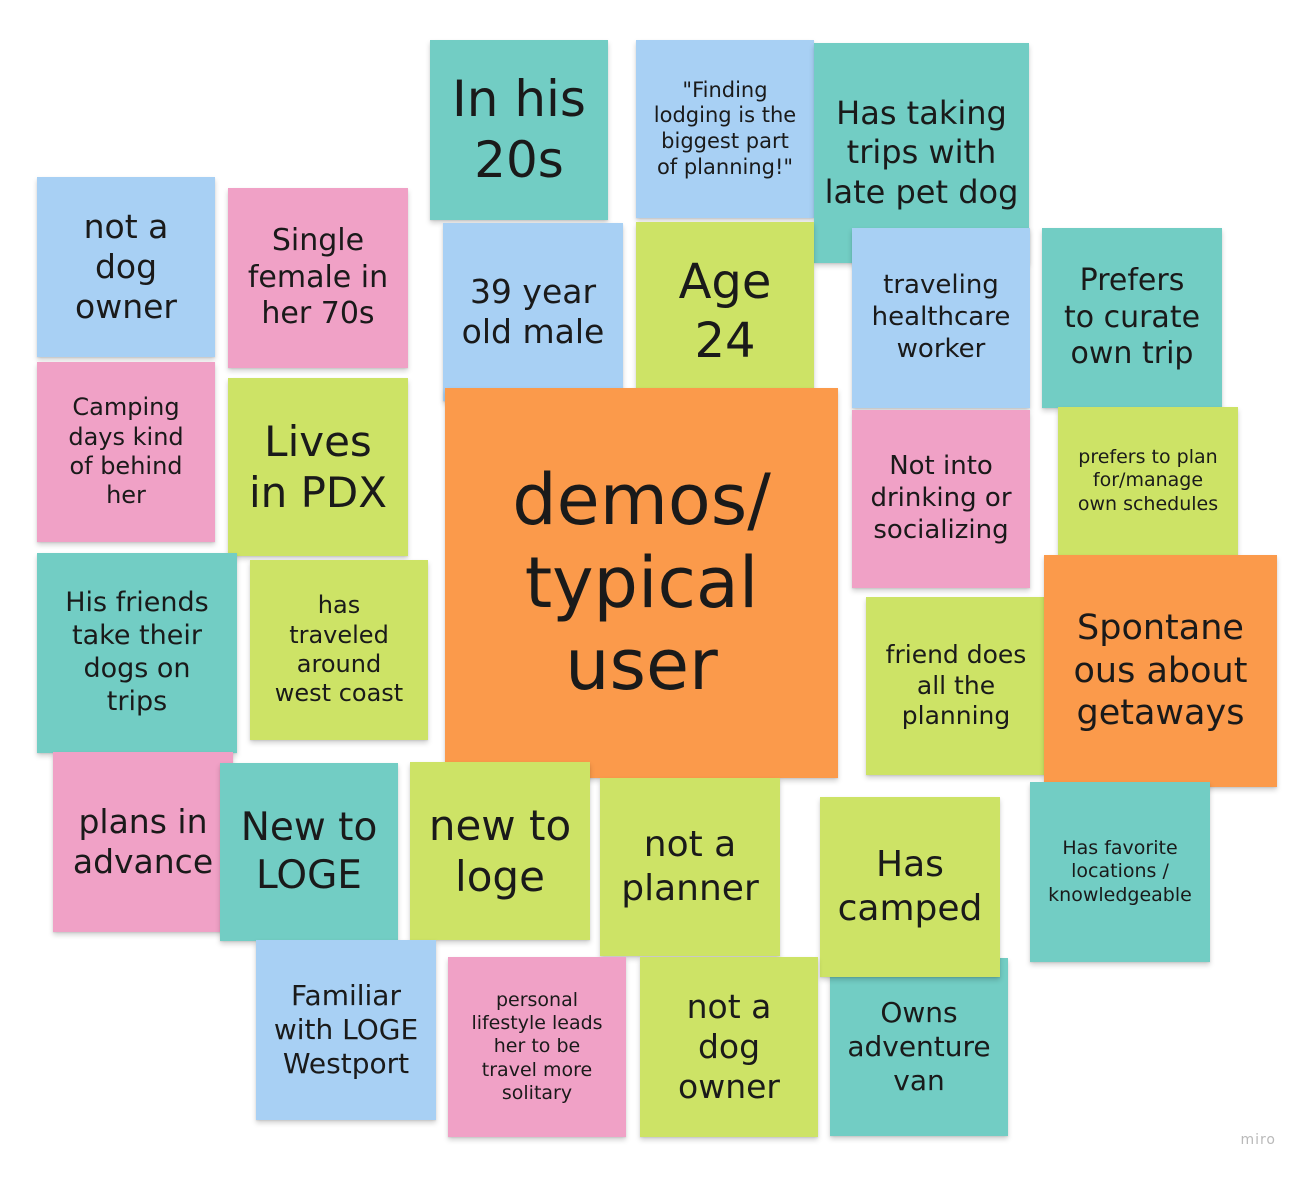  I want to click on sticky-note: Camping days kind of behind her, so click(126, 452).